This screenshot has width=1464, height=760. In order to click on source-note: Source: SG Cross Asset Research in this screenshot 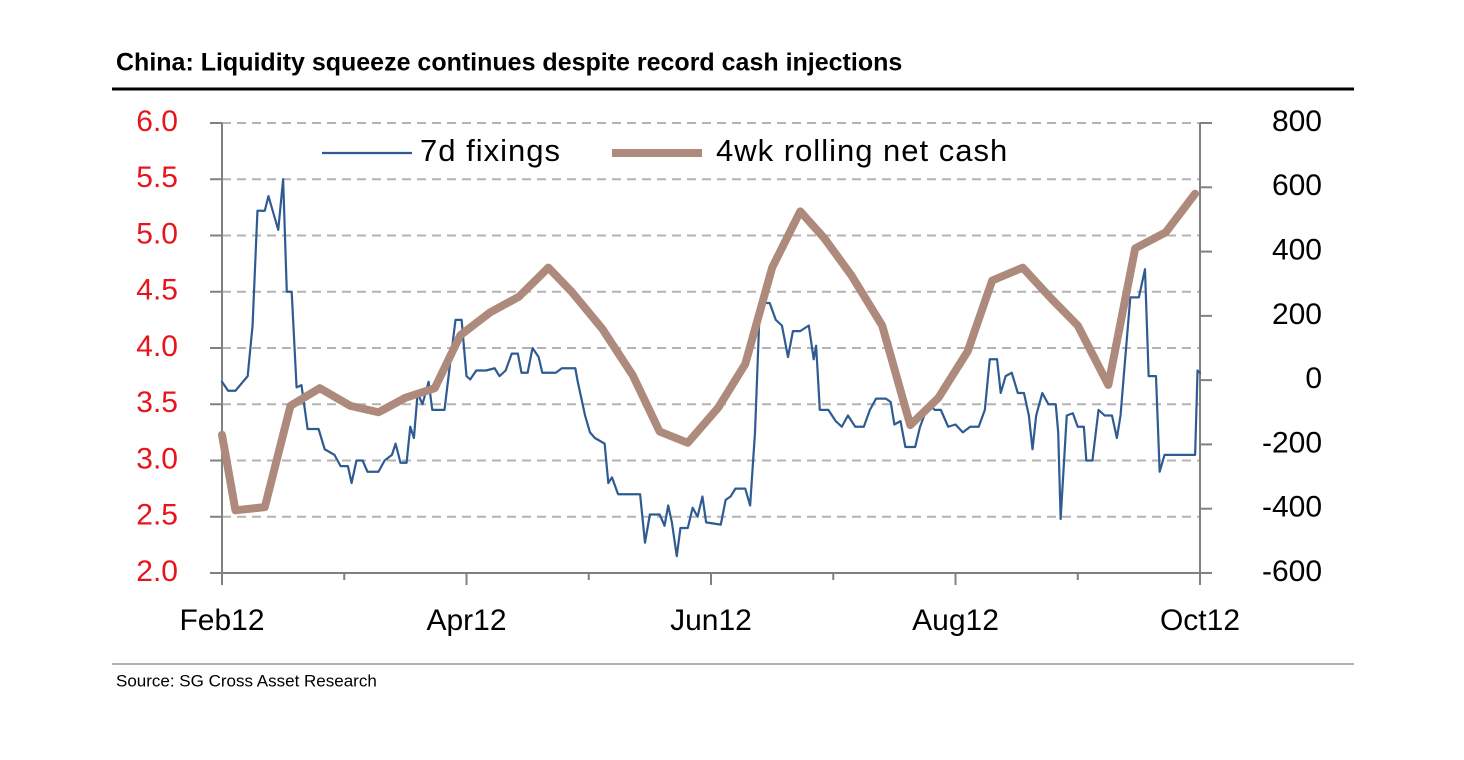, I will do `click(246, 680)`.